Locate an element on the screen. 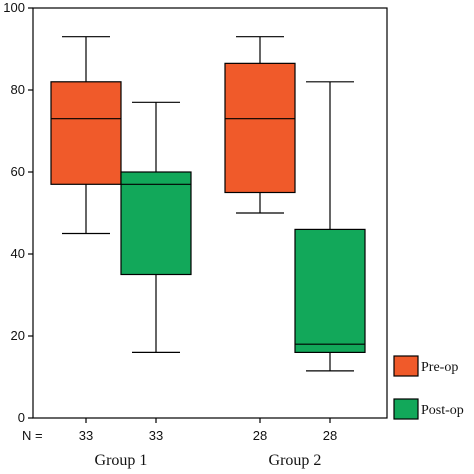  category-label-2: Group 2 is located at coordinates (295, 460).